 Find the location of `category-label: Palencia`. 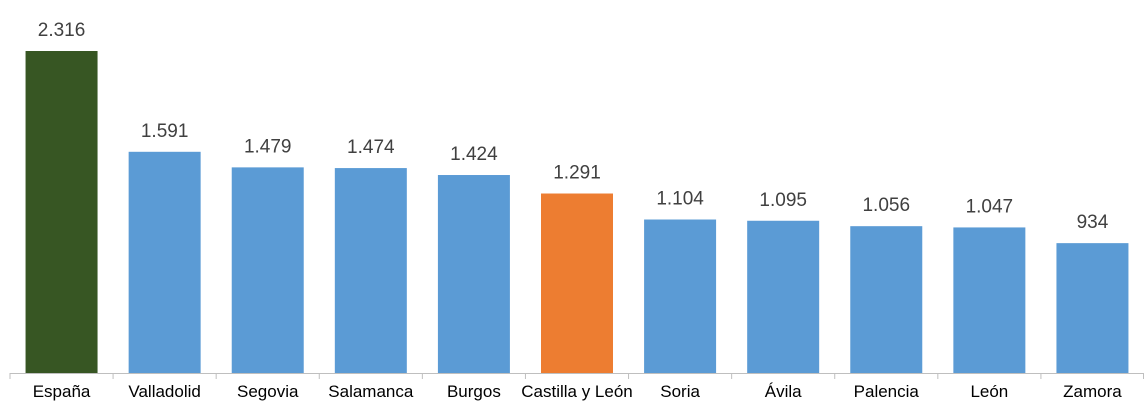

category-label: Palencia is located at coordinates (887, 391).